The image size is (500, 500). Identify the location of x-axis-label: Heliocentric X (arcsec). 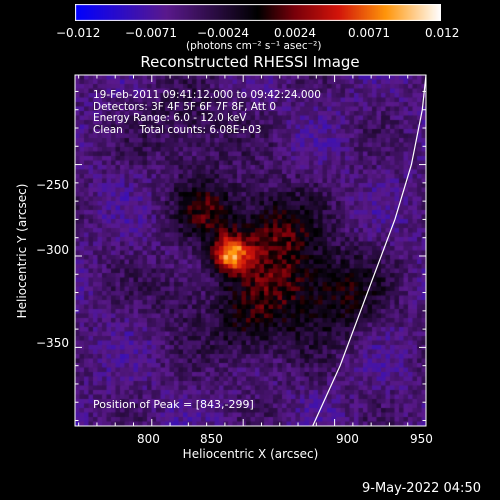
(250, 454).